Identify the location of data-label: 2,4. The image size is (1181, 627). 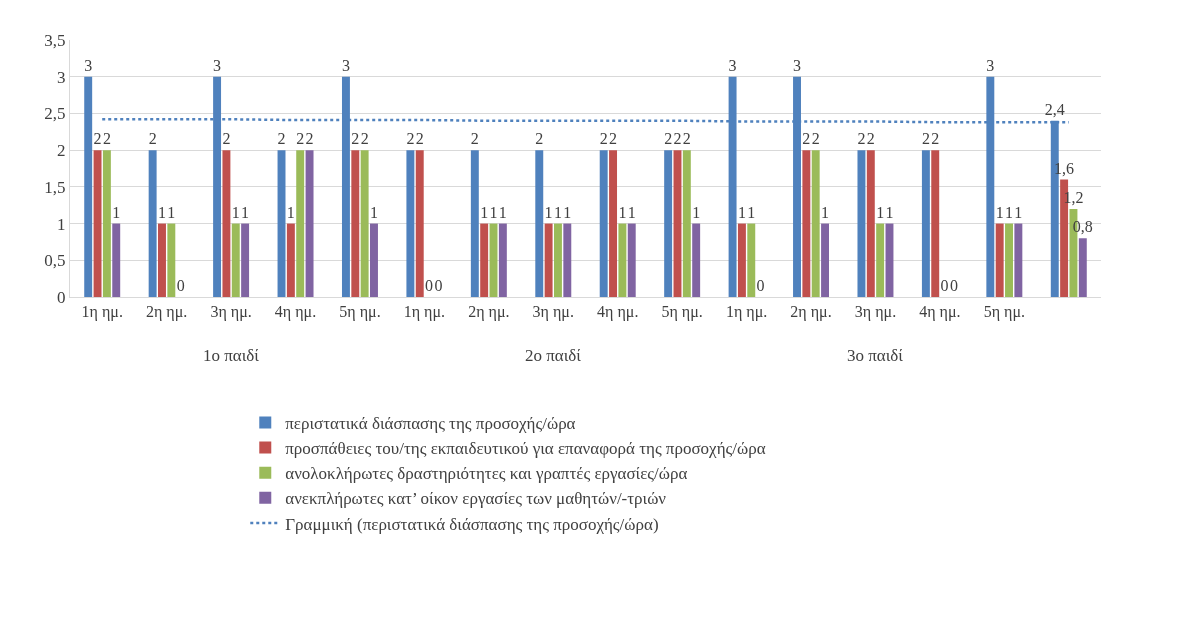
(1054, 109).